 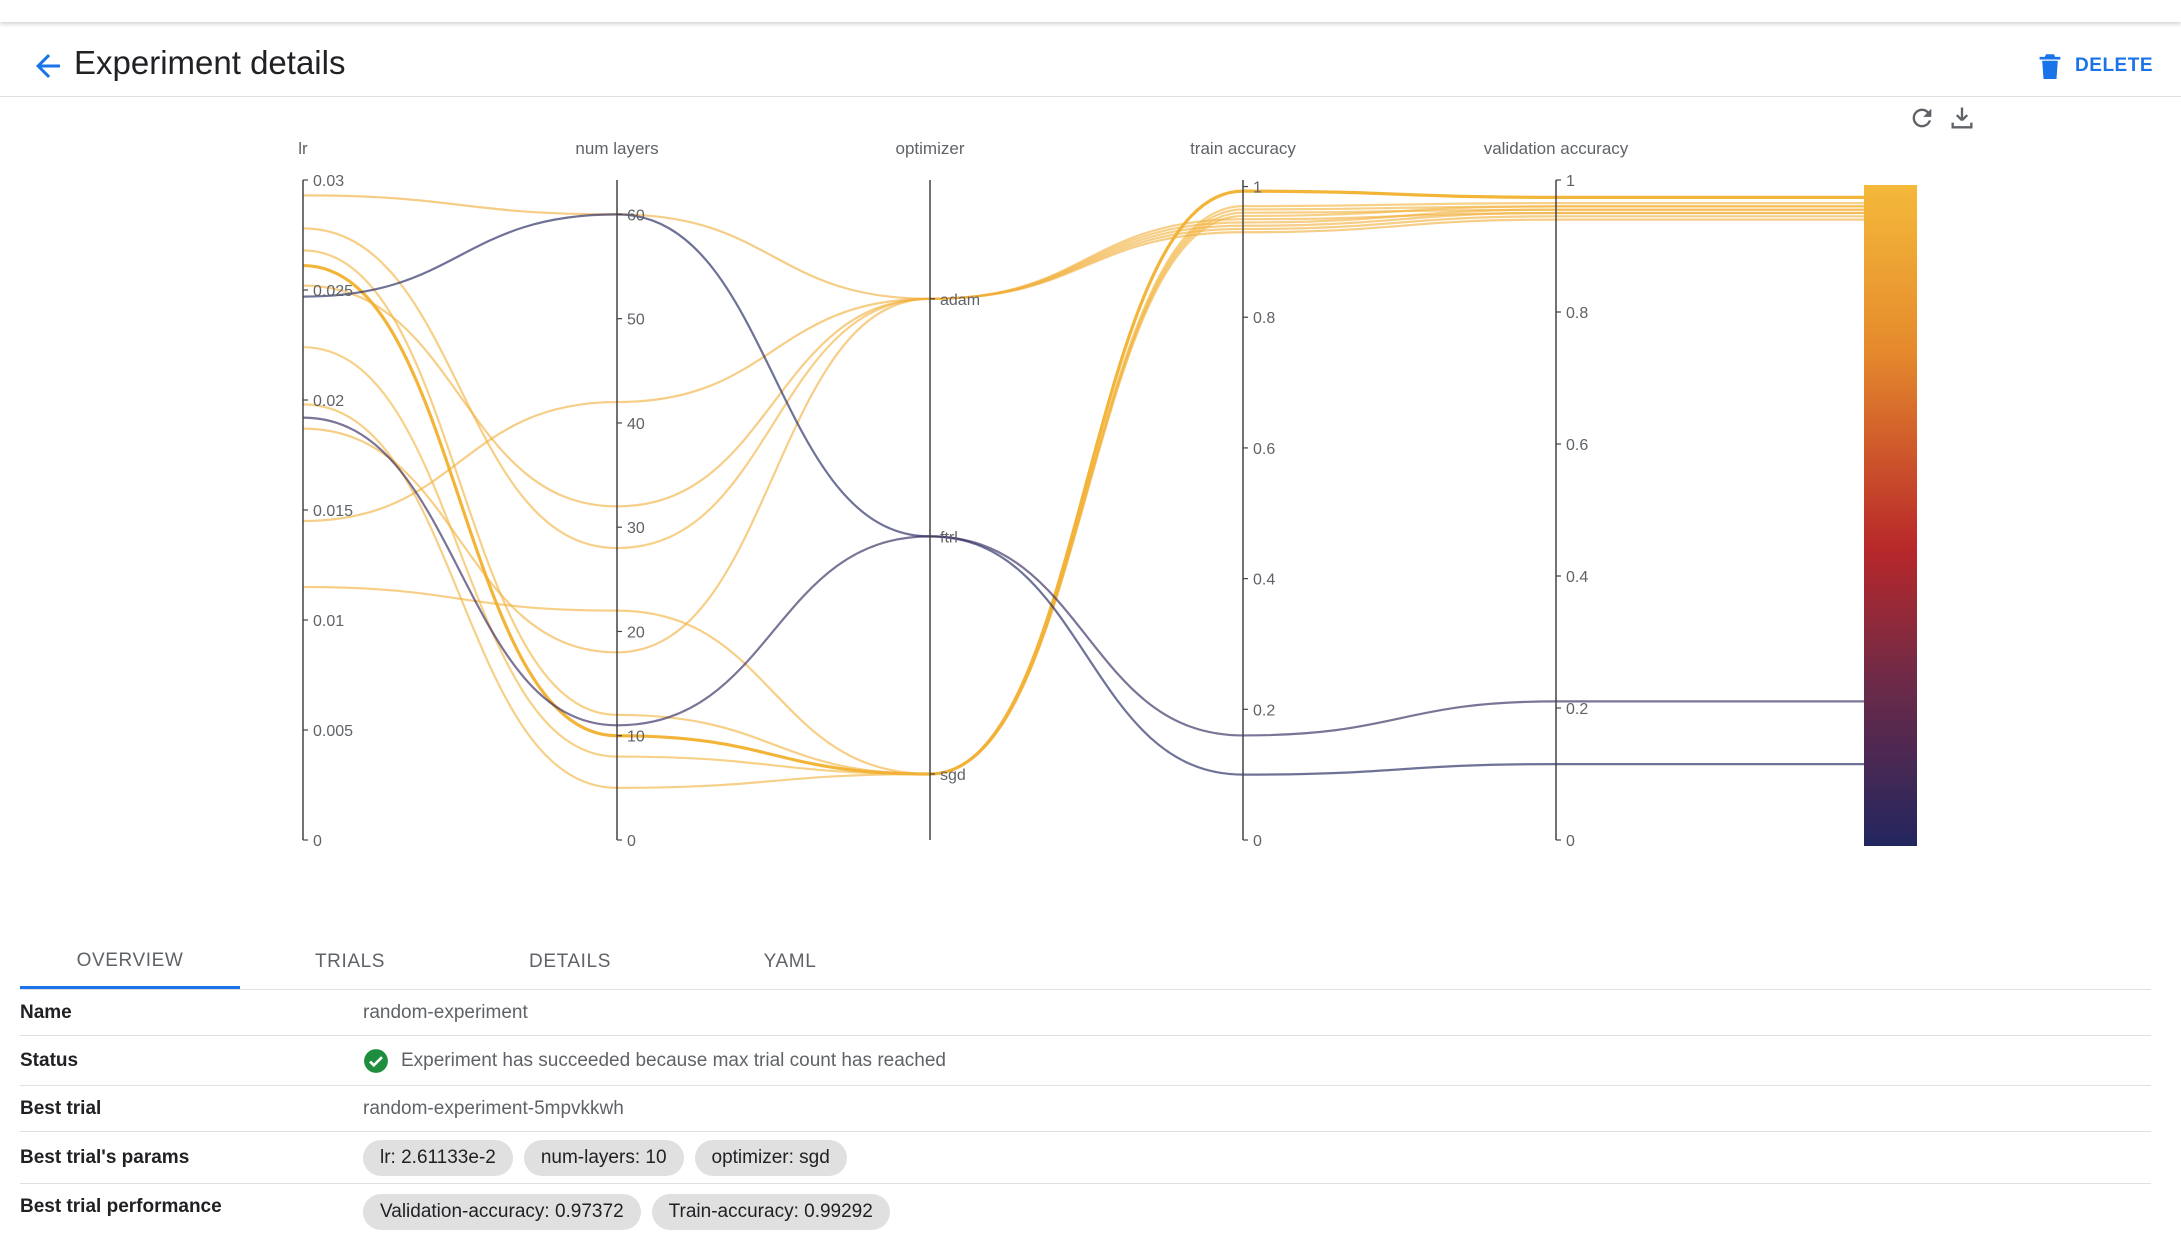 What do you see at coordinates (616, 148) in the screenshot?
I see `axis-title: num layers` at bounding box center [616, 148].